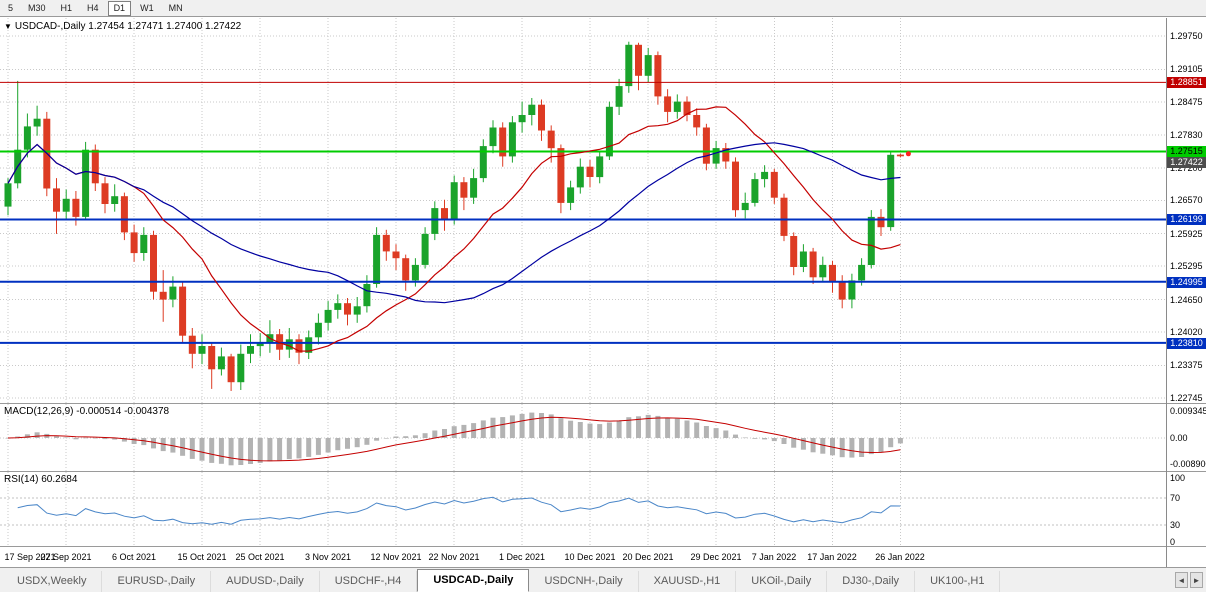 This screenshot has width=1206, height=596. What do you see at coordinates (50, 26) in the screenshot?
I see `chart-symbol-label: USDCAD-,Daily` at bounding box center [50, 26].